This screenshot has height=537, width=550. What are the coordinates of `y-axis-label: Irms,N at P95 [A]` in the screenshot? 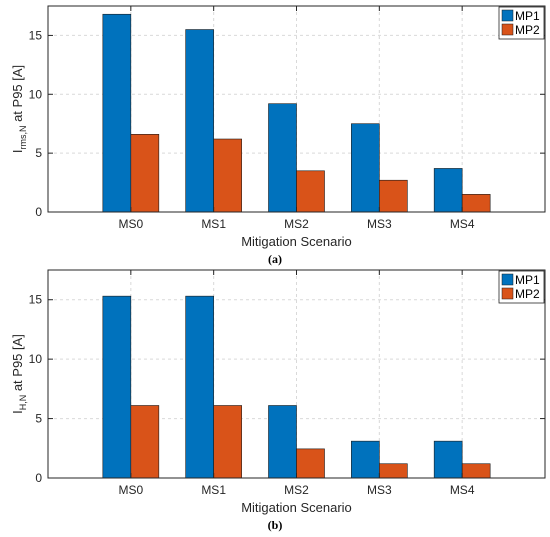 It's located at (19, 109).